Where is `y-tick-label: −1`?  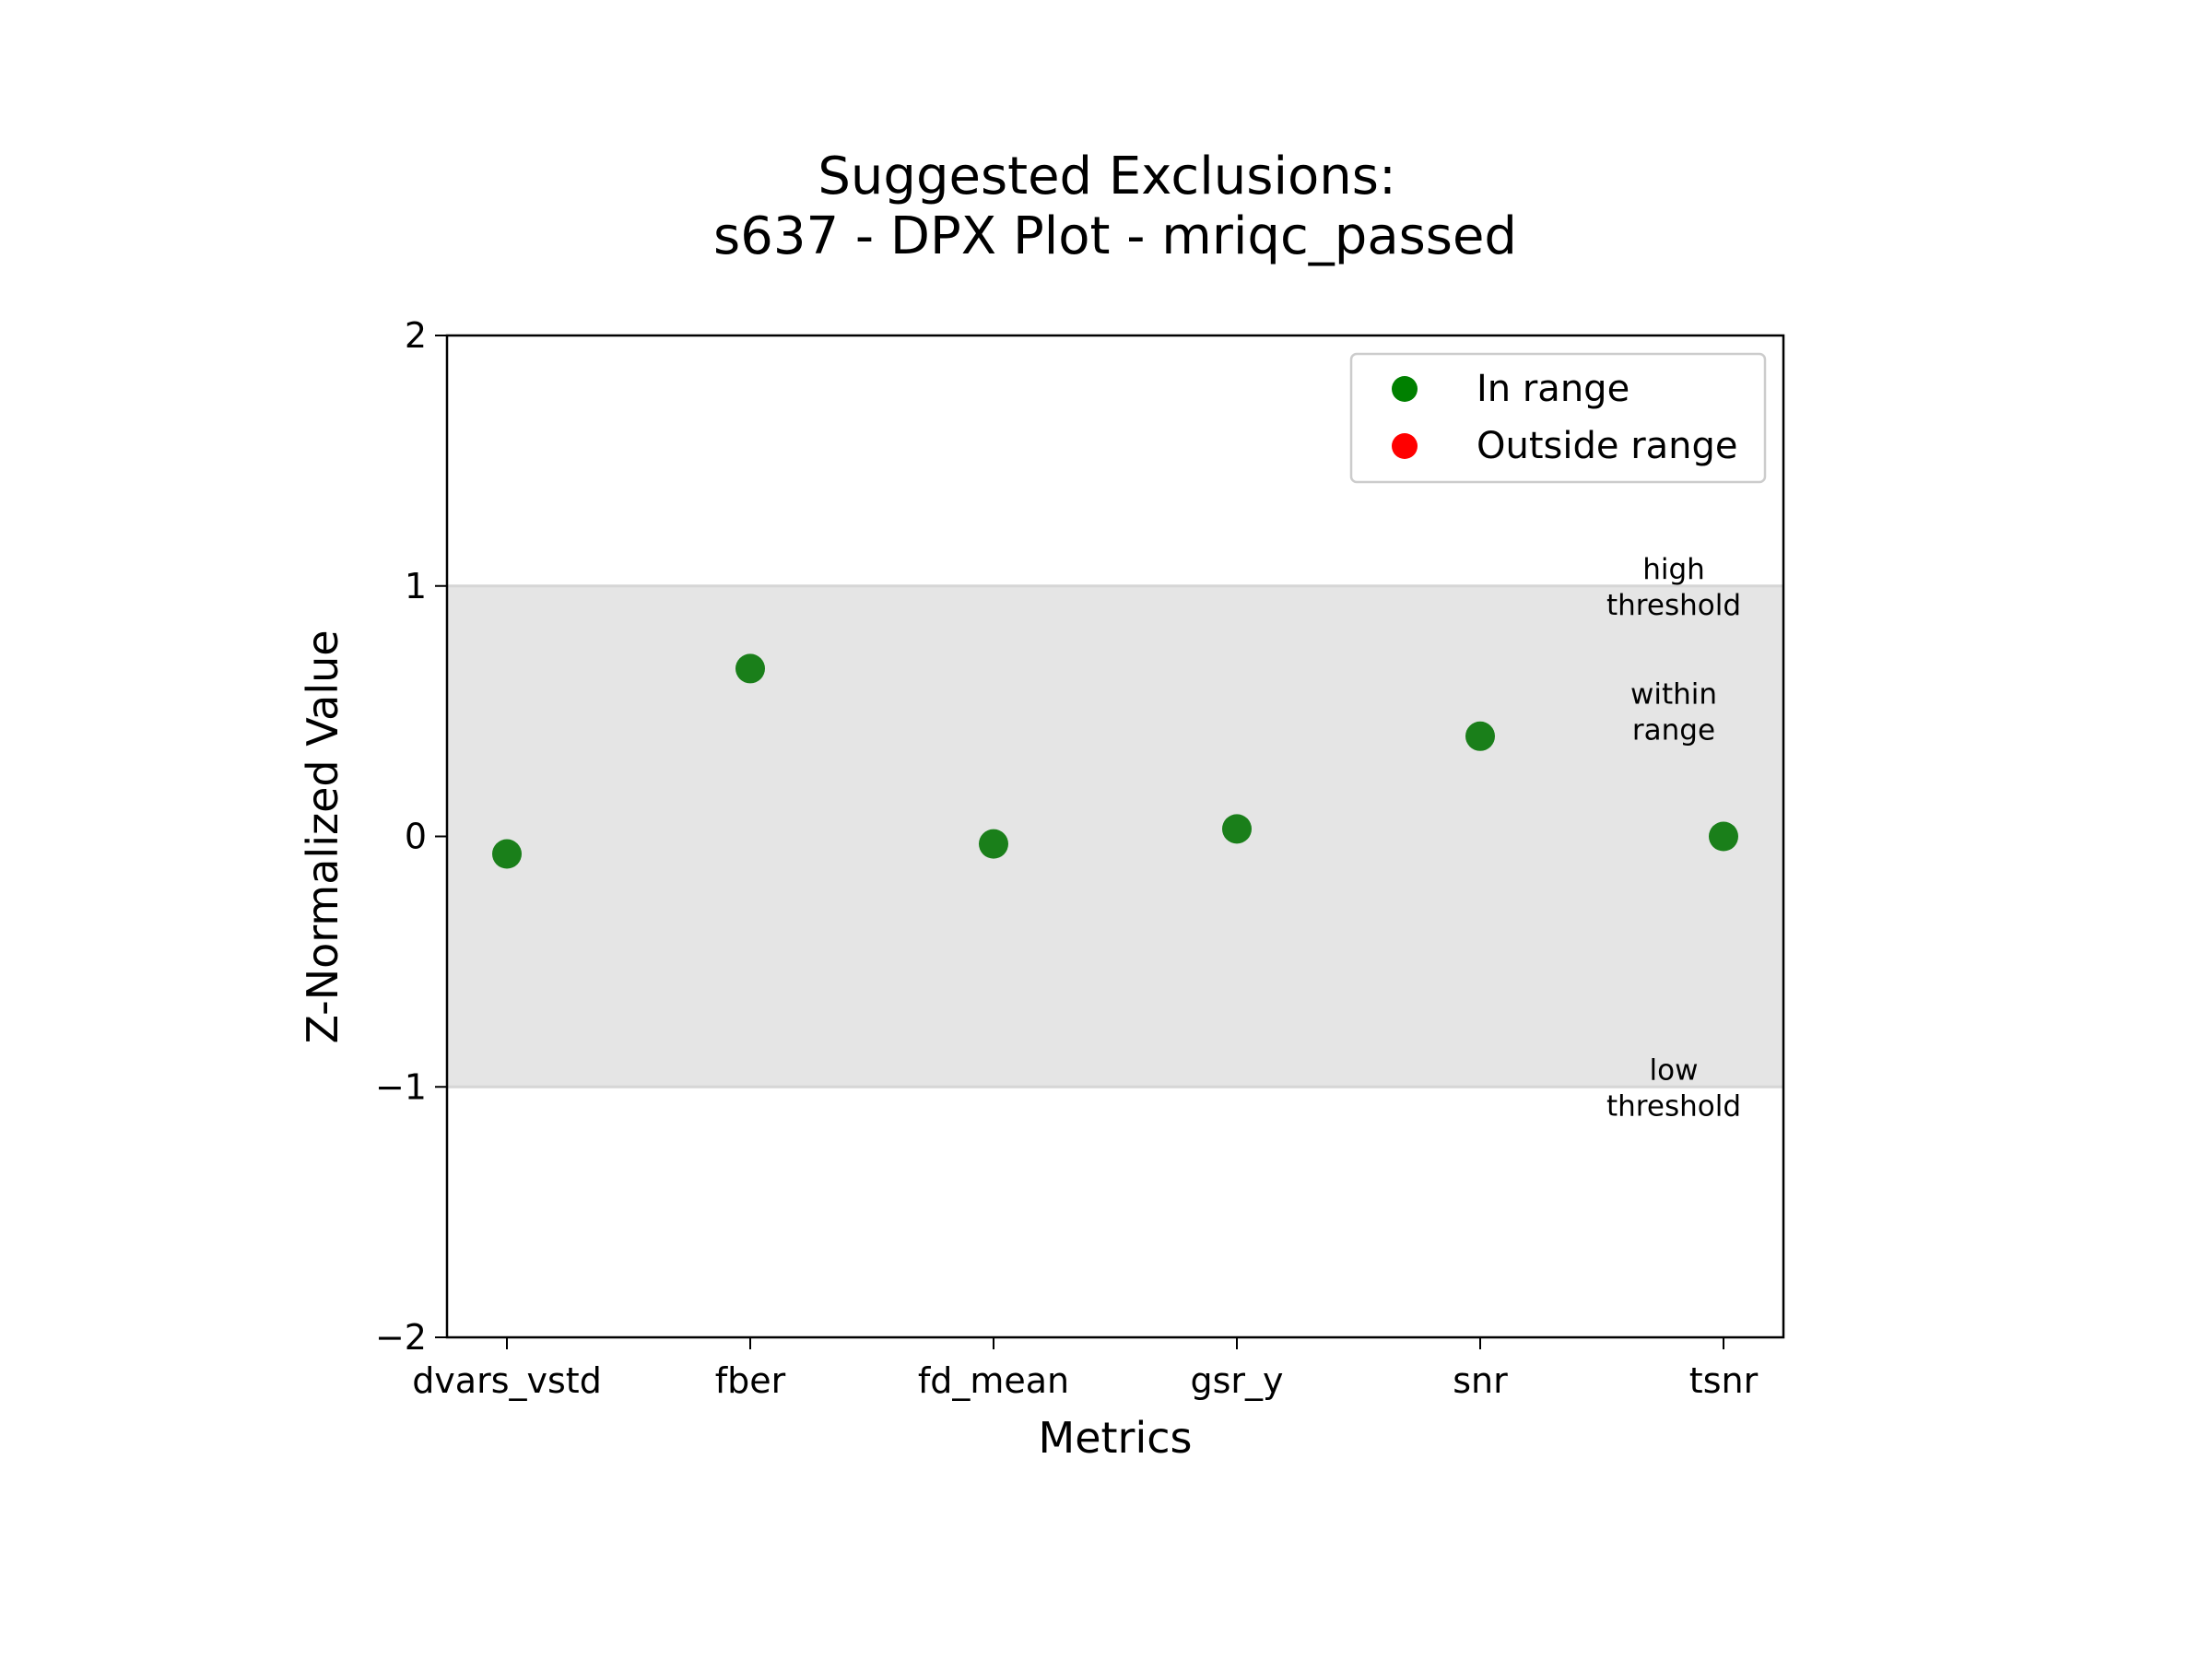
y-tick-label: −1 is located at coordinates (401, 1086).